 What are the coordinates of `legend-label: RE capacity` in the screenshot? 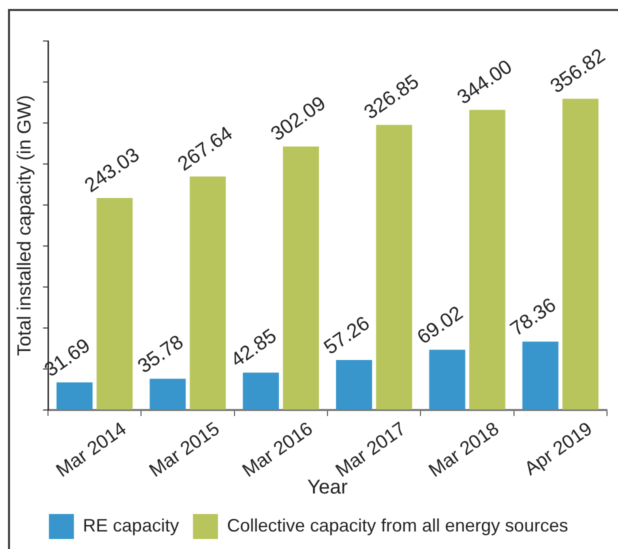 It's located at (130, 525).